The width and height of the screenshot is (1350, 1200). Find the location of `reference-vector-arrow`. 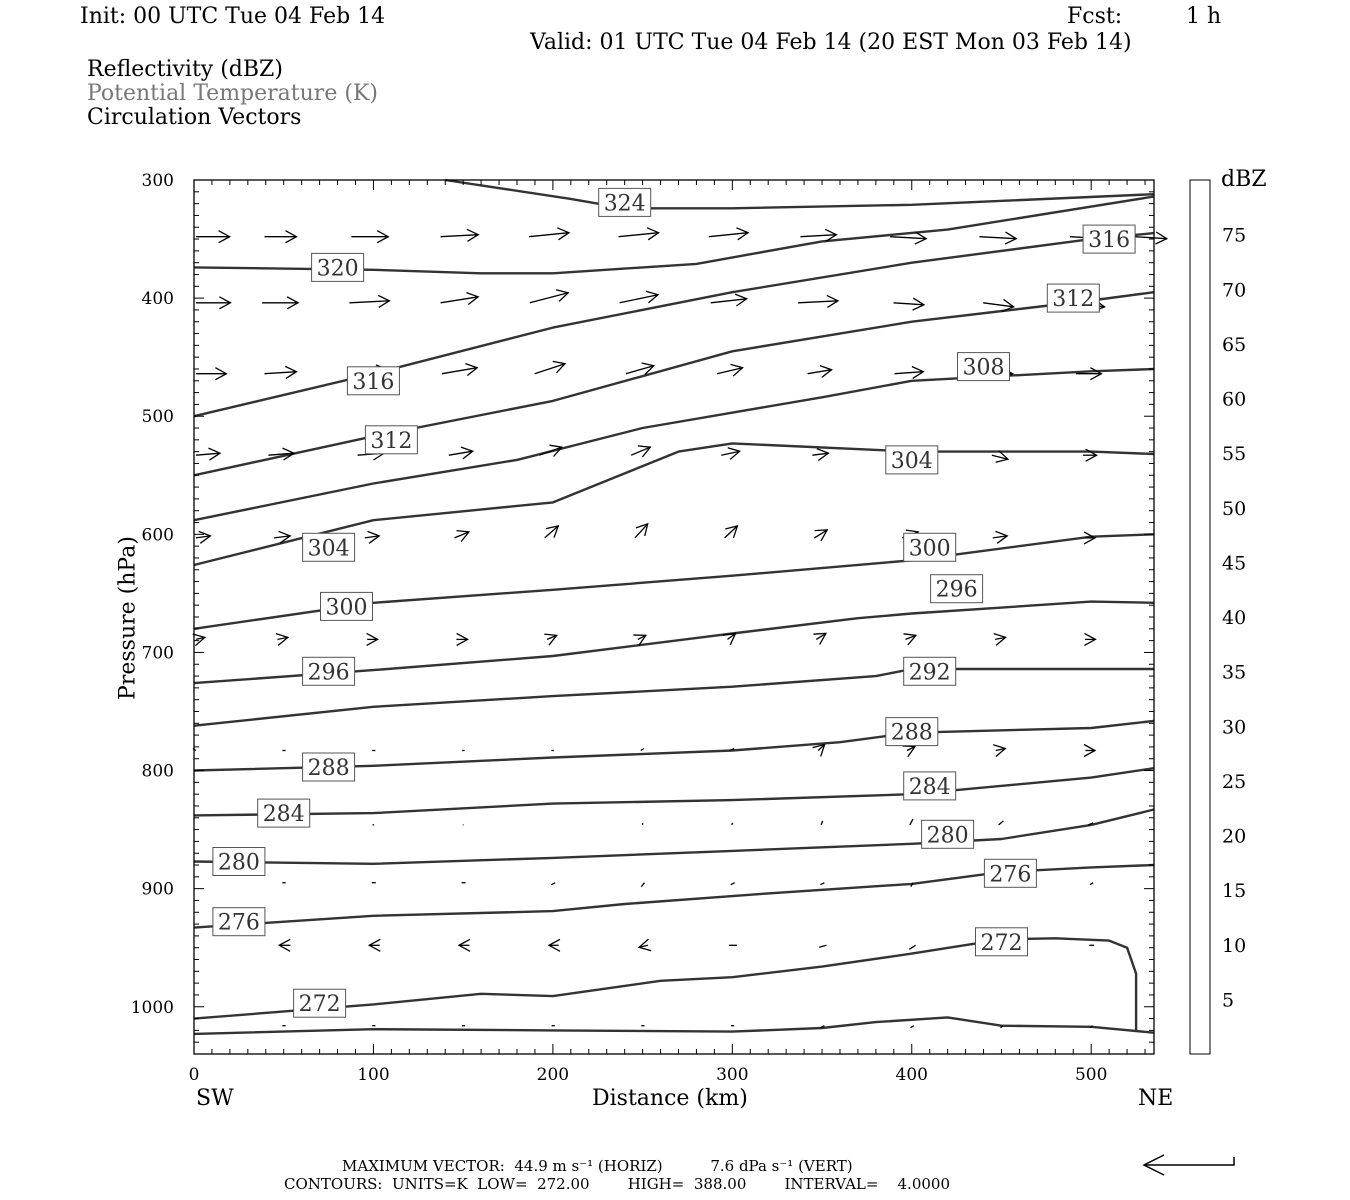

reference-vector-arrow is located at coordinates (1188, 1165).